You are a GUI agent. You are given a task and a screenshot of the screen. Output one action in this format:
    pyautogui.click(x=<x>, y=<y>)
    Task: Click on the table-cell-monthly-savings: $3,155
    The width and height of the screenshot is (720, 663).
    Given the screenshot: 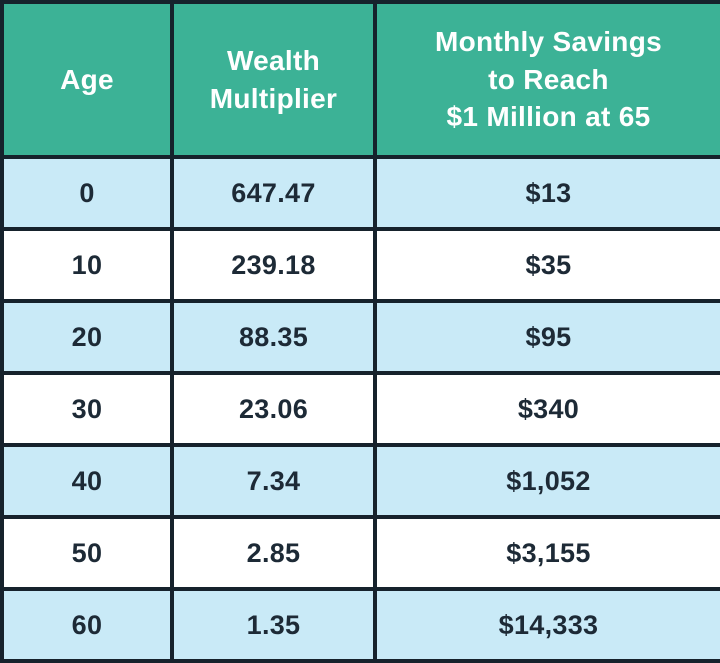 What is the action you would take?
    pyautogui.click(x=546, y=553)
    